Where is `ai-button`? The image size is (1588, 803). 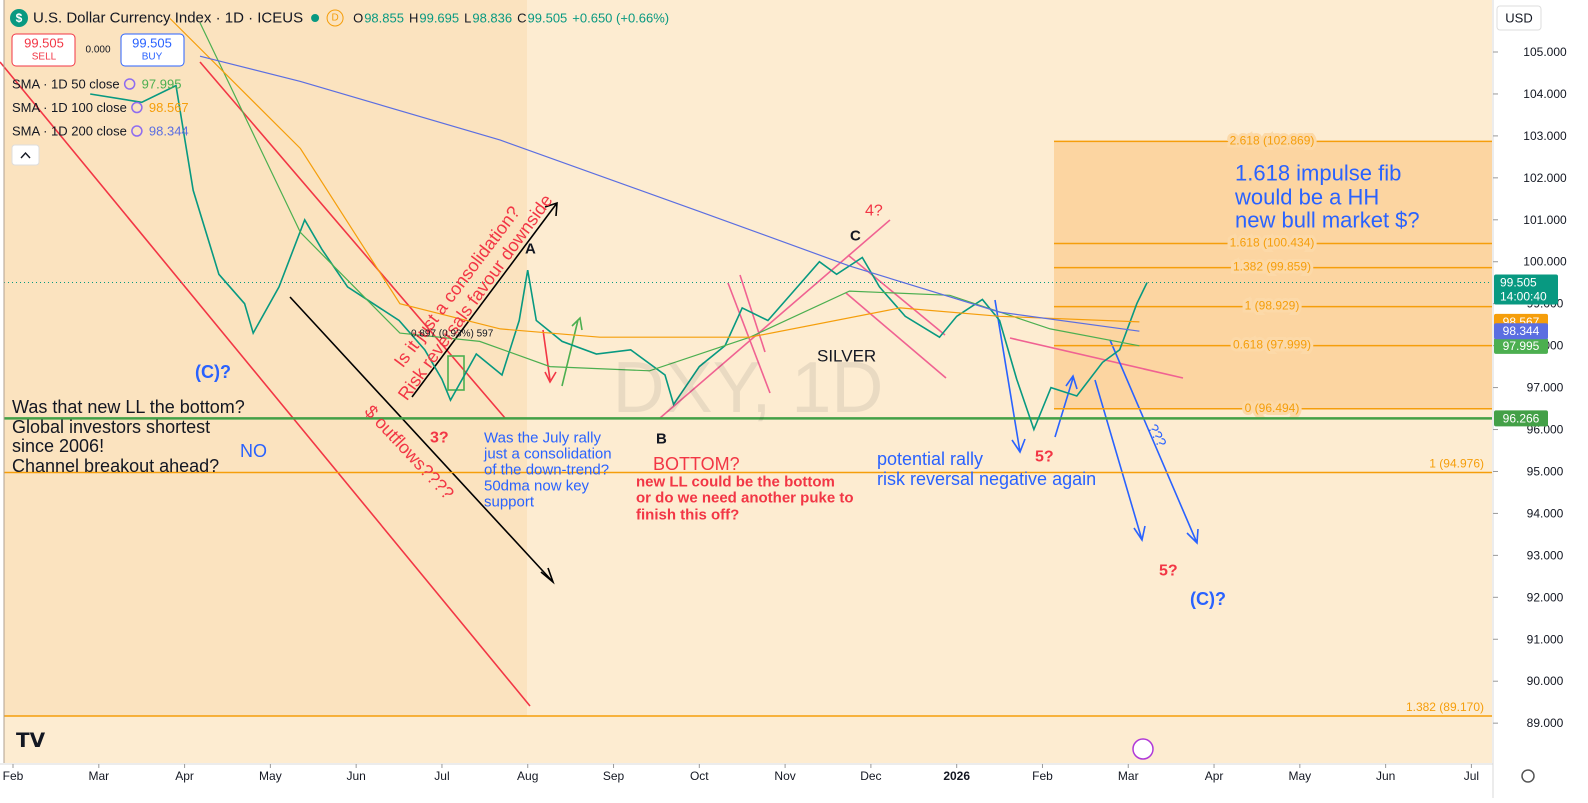
ai-button is located at coordinates (1143, 749).